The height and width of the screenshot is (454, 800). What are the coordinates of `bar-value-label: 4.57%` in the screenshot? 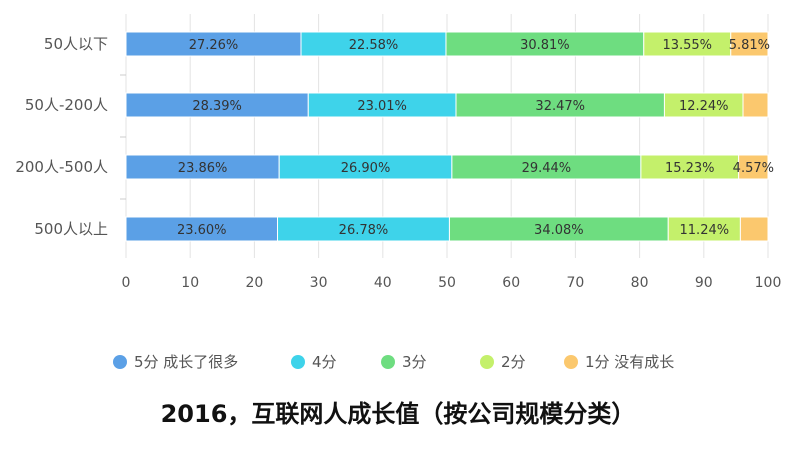 It's located at (753, 168).